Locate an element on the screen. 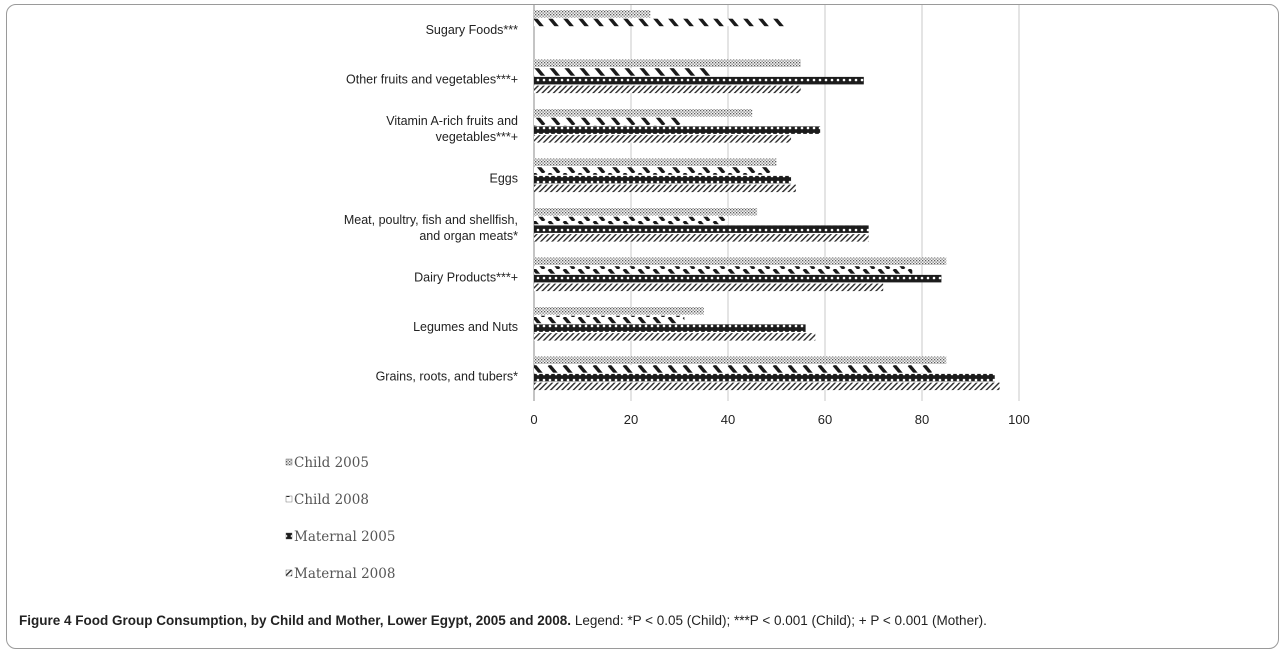 This screenshot has width=1287, height=653. category-label-vitamin-a-rich-fruits-and-vegetables: Vitamin A-rich fruits and vegetables***+ is located at coordinates (452, 129).